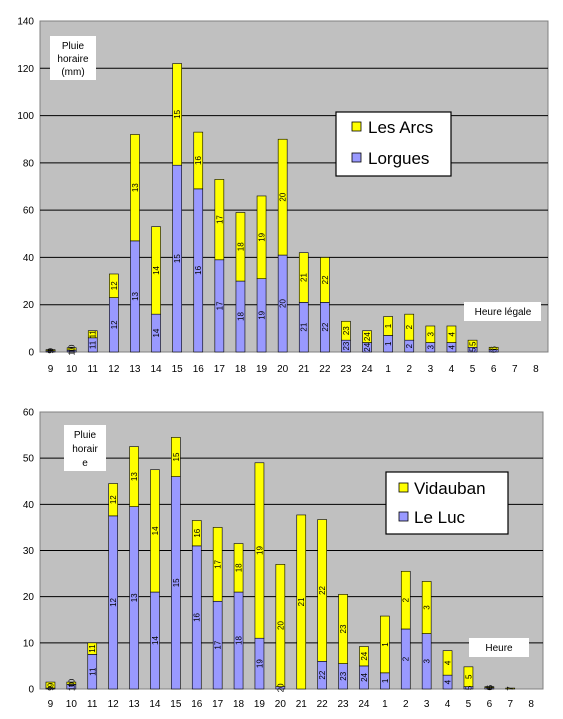 This screenshot has height=719, width=563. What do you see at coordinates (176, 582) in the screenshot?
I see `bar-data-label: 15` at bounding box center [176, 582].